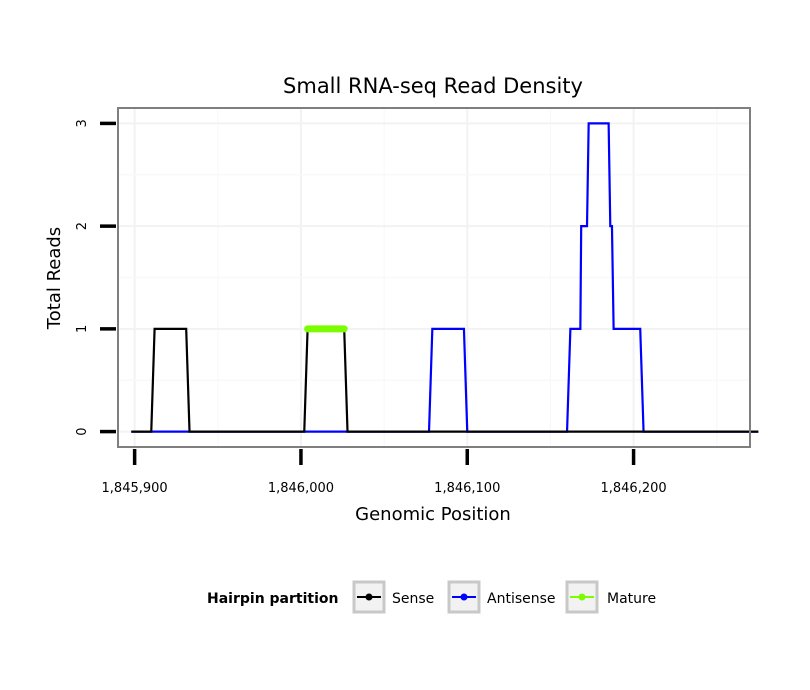  I want to click on legend-point-mature, so click(582, 597).